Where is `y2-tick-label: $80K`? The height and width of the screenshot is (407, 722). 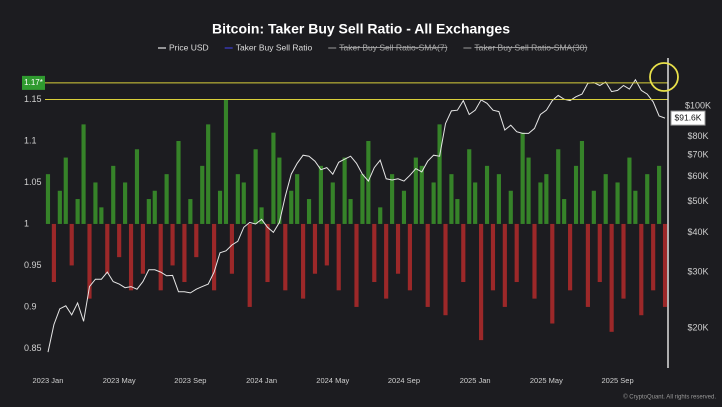 y2-tick-label: $80K is located at coordinates (697, 136).